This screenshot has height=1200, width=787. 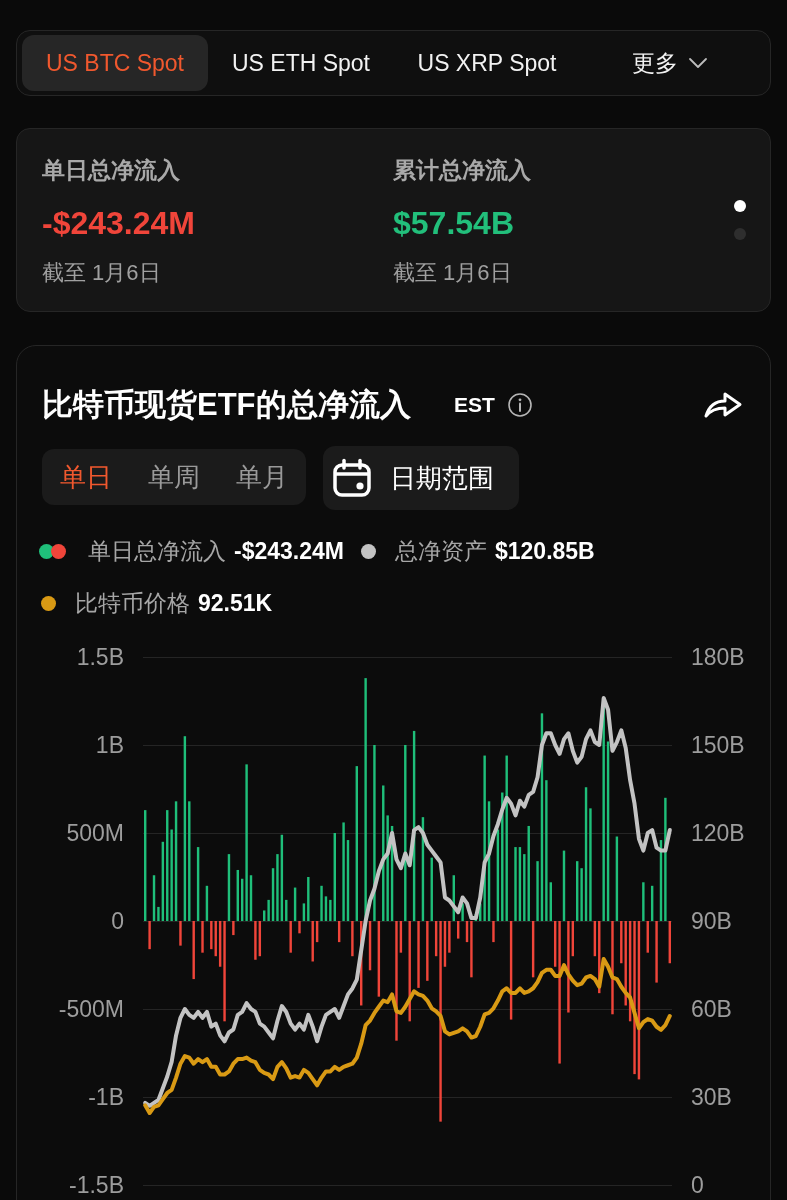 I want to click on y2-tick-label: 30B, so click(x=711, y=1097).